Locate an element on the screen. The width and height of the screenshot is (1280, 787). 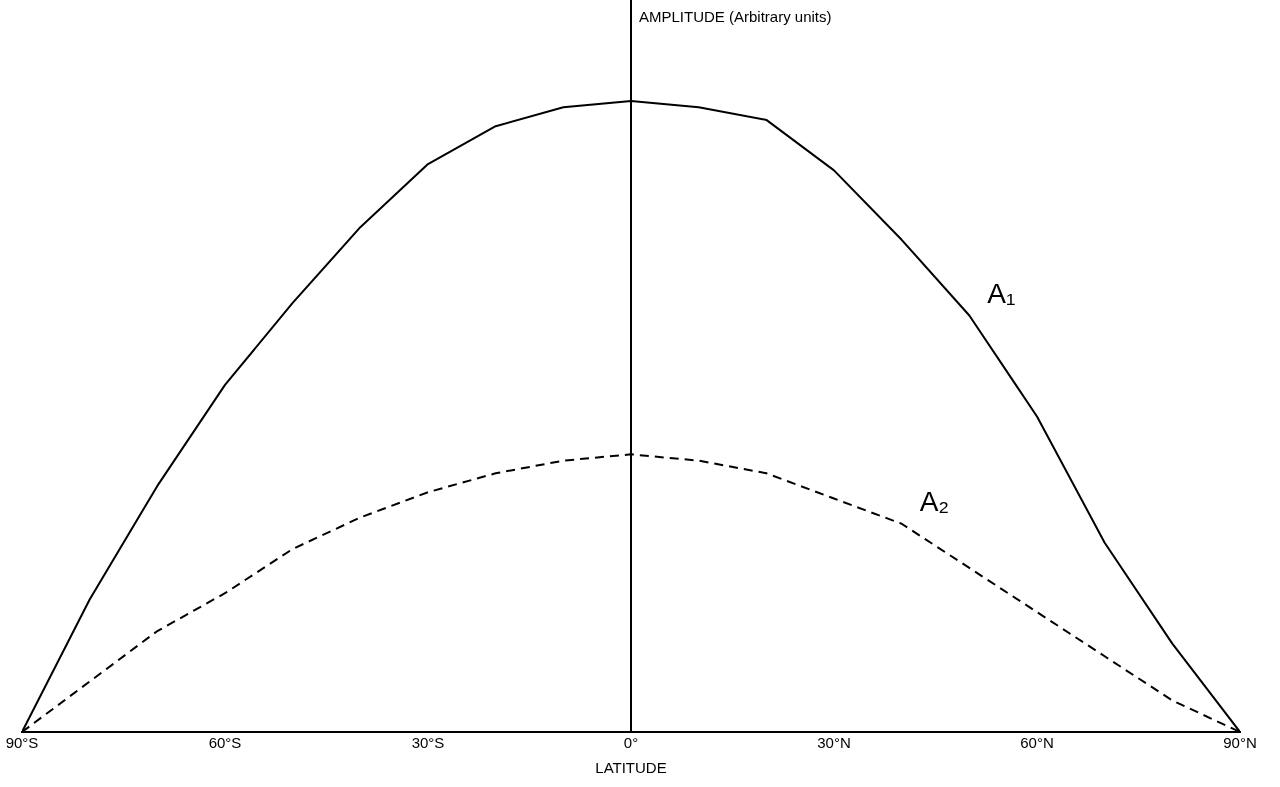
series-label: A₁ is located at coordinates (1001, 294).